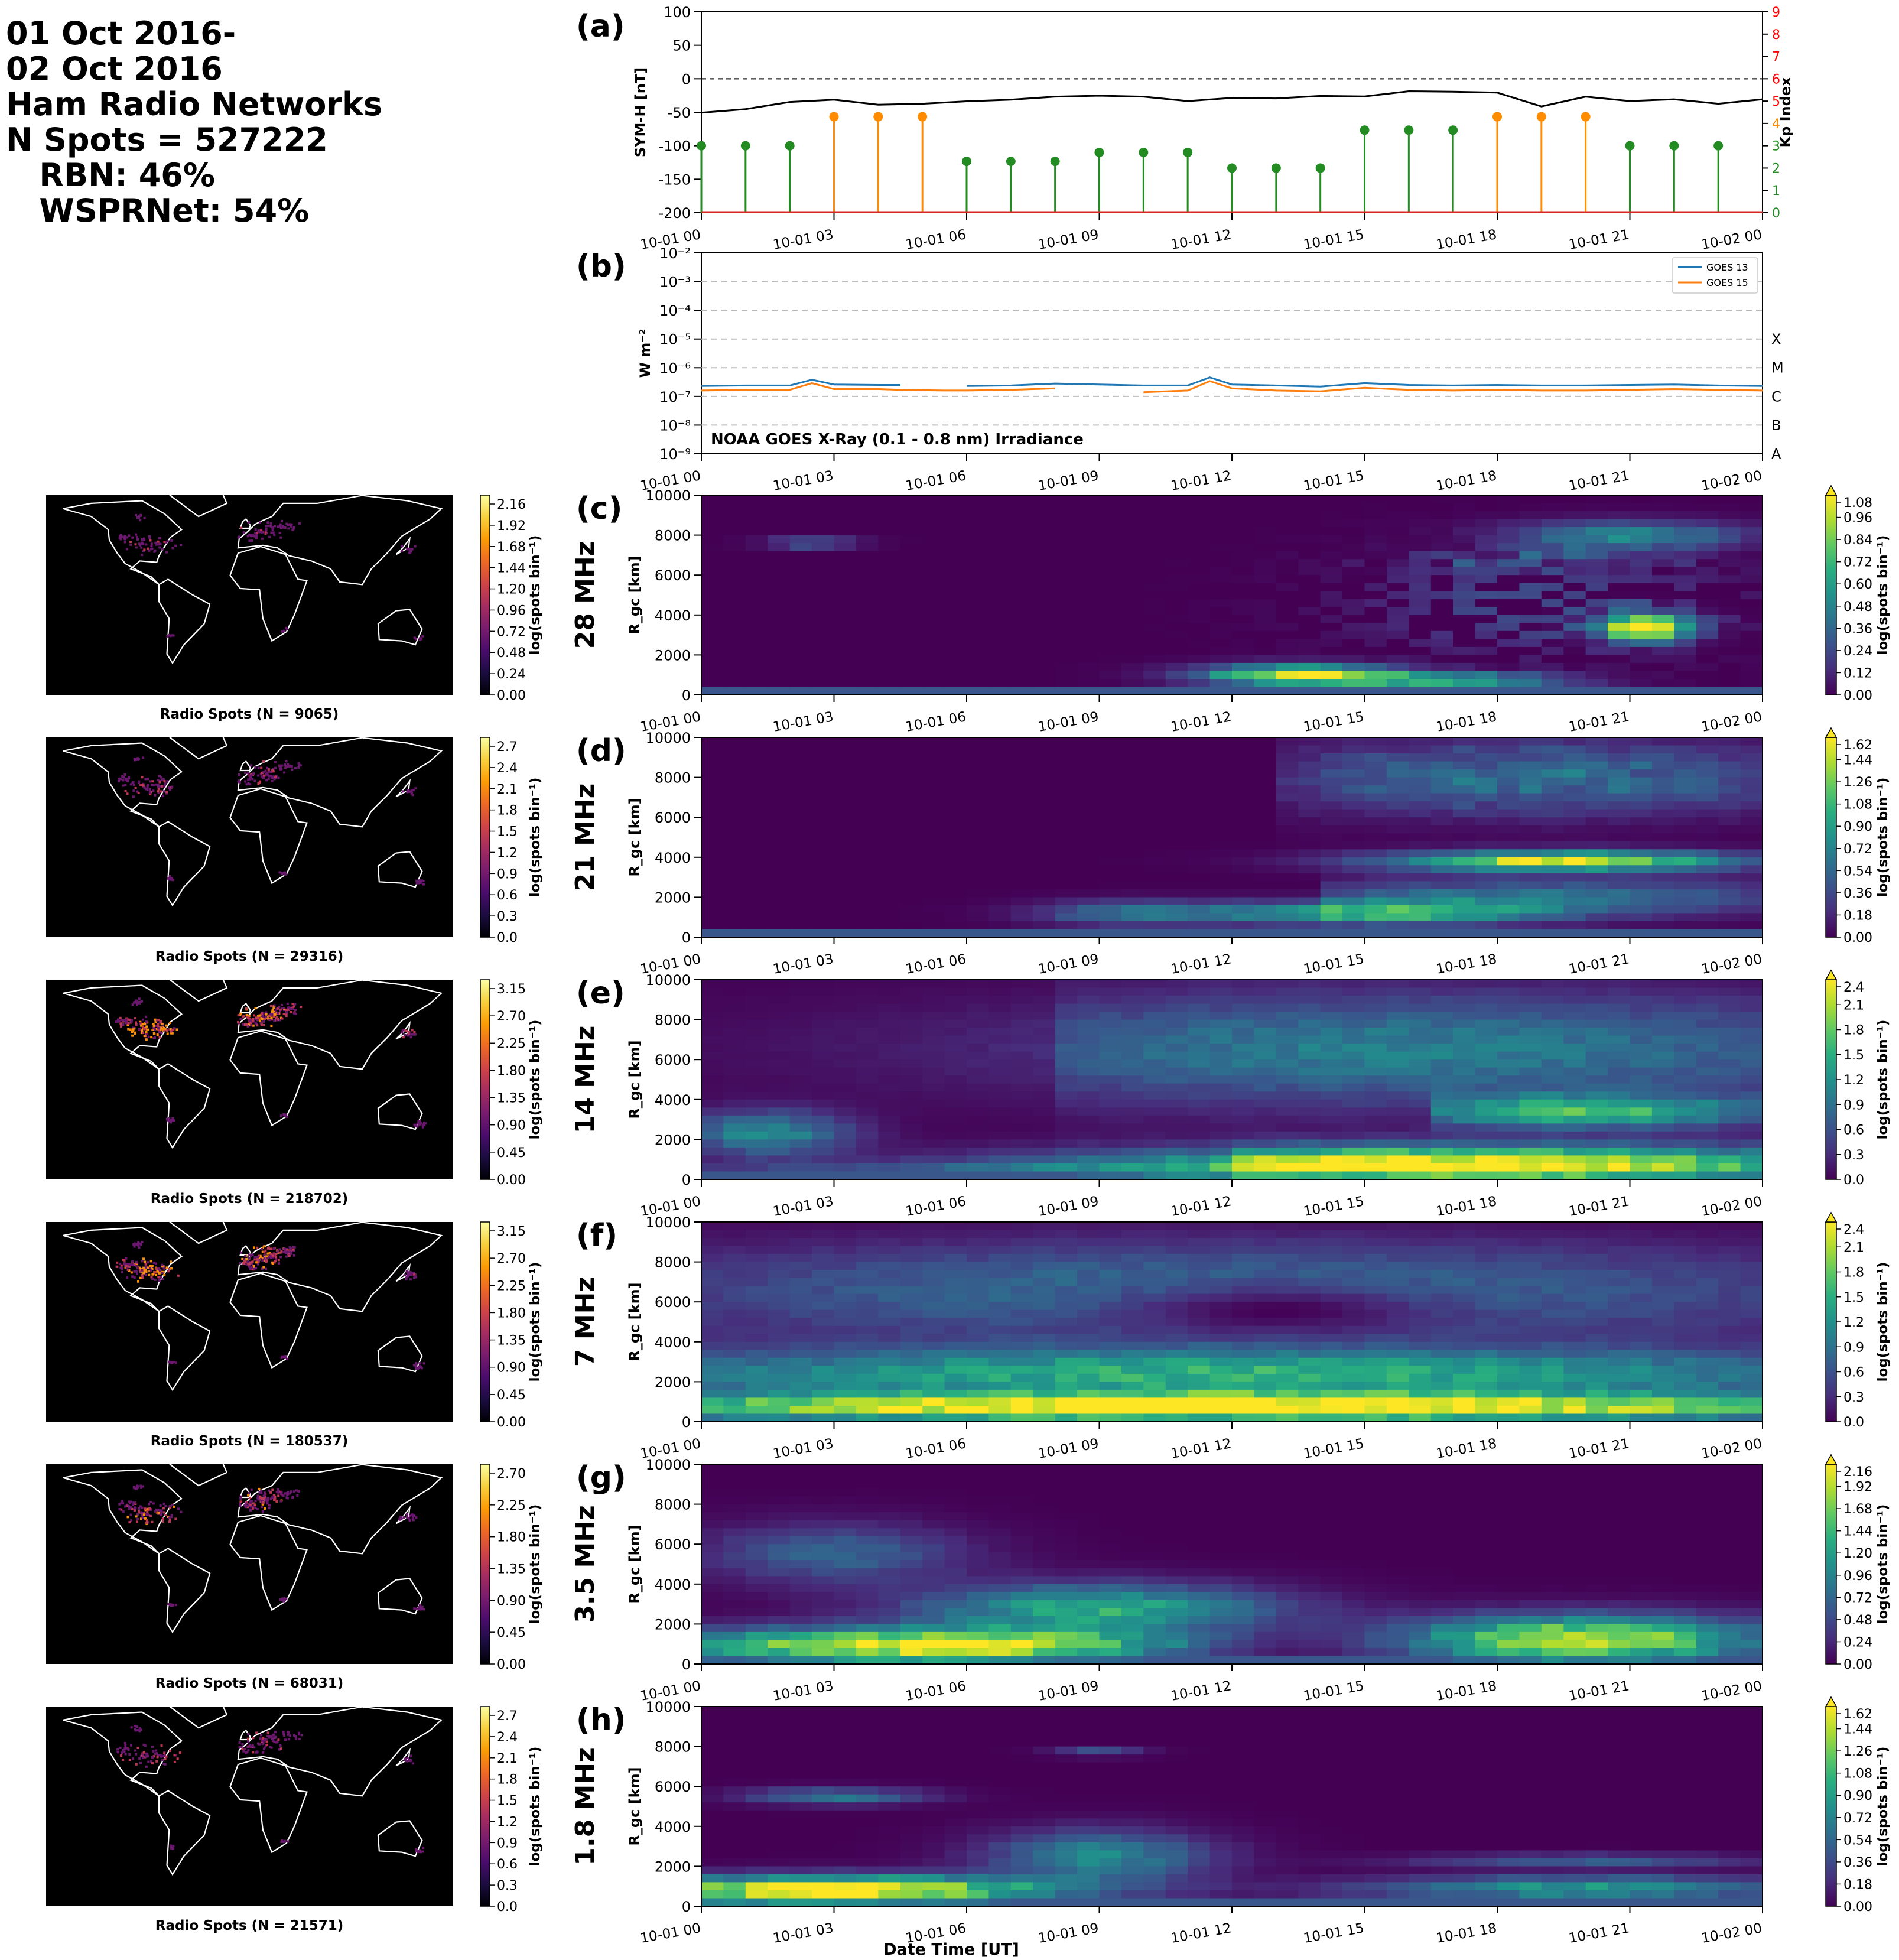 The height and width of the screenshot is (1960, 1899). I want to click on band-label: 21 MHz, so click(585, 838).